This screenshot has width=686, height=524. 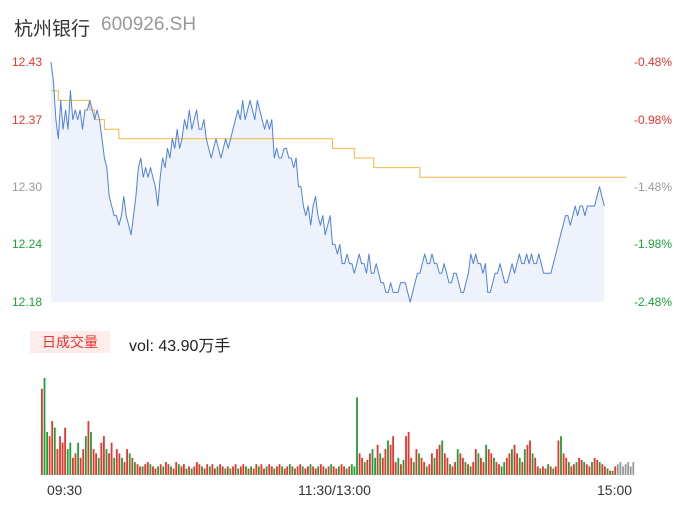 I want to click on x-tick-open: 09:30, so click(x=65, y=490).